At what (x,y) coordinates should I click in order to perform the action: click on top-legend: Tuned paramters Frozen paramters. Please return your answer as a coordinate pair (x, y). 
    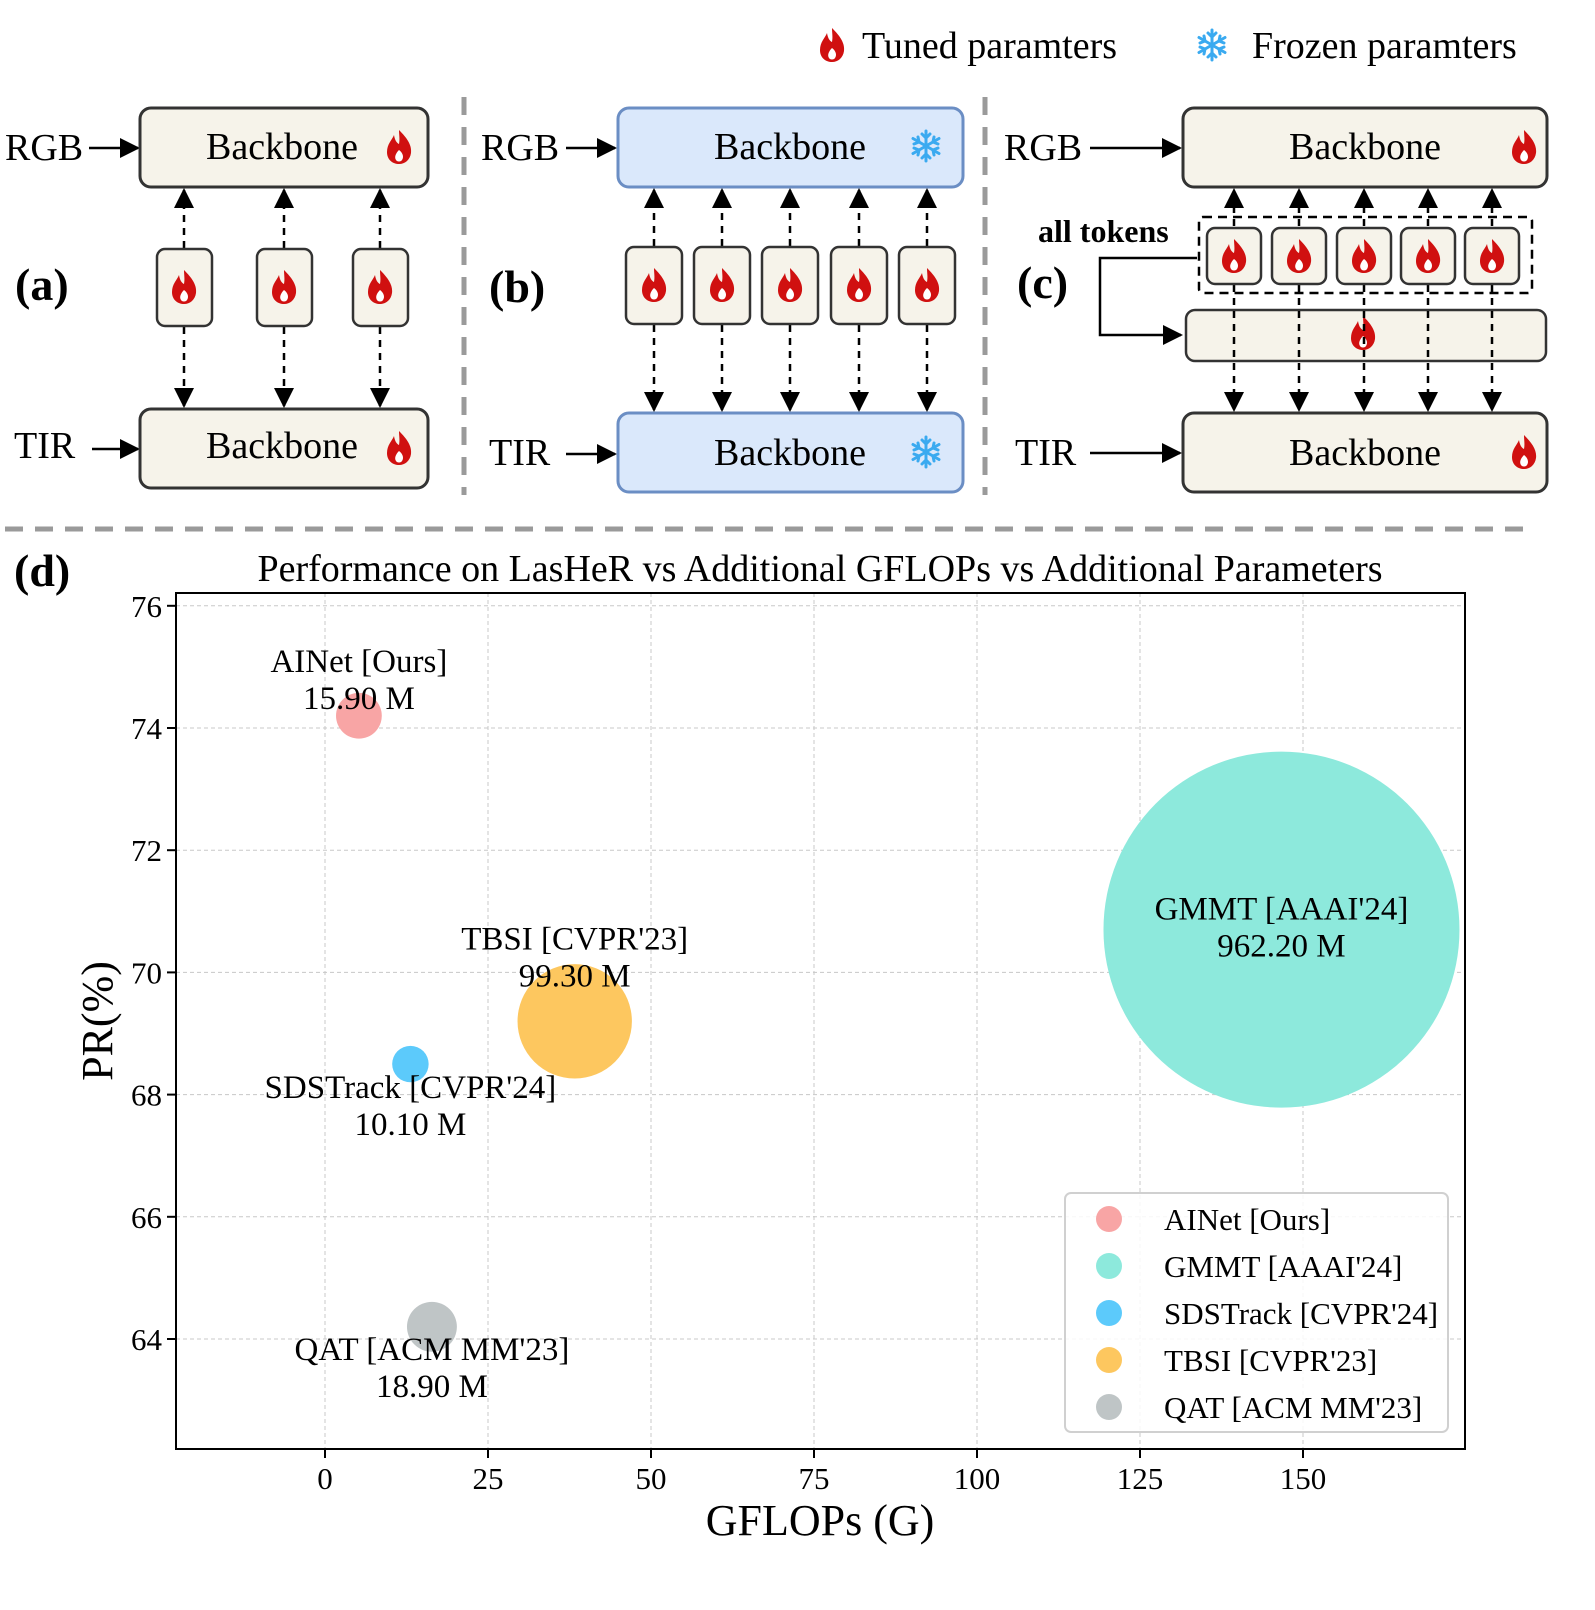
    Looking at the image, I should click on (1168, 46).